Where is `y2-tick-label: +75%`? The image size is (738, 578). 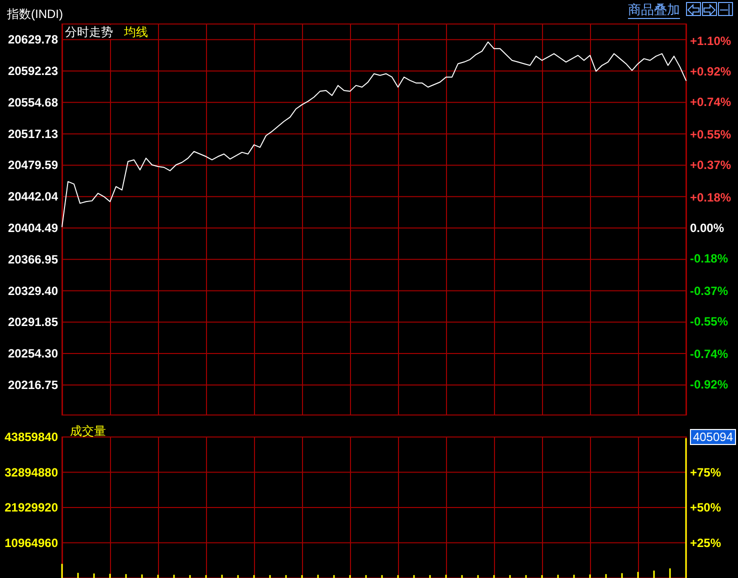 y2-tick-label: +75% is located at coordinates (706, 472).